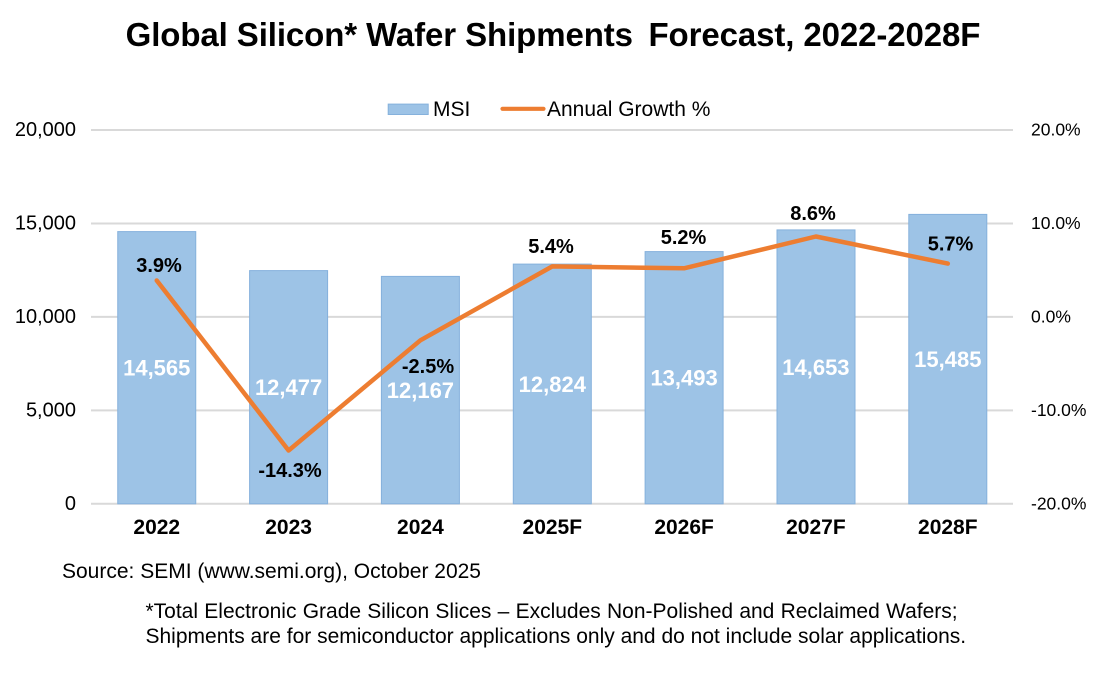 Image resolution: width=1101 pixels, height=682 pixels. I want to click on svg-text: 2023, so click(288, 527).